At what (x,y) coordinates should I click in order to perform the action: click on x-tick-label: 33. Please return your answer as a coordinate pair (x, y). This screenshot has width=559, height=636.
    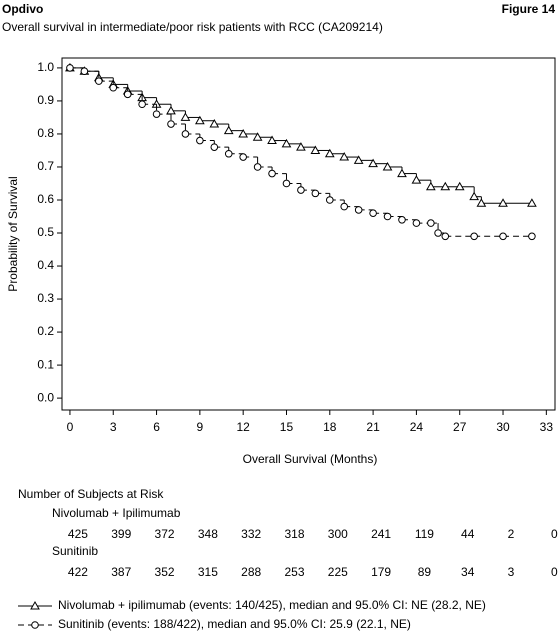
    Looking at the image, I should click on (547, 427).